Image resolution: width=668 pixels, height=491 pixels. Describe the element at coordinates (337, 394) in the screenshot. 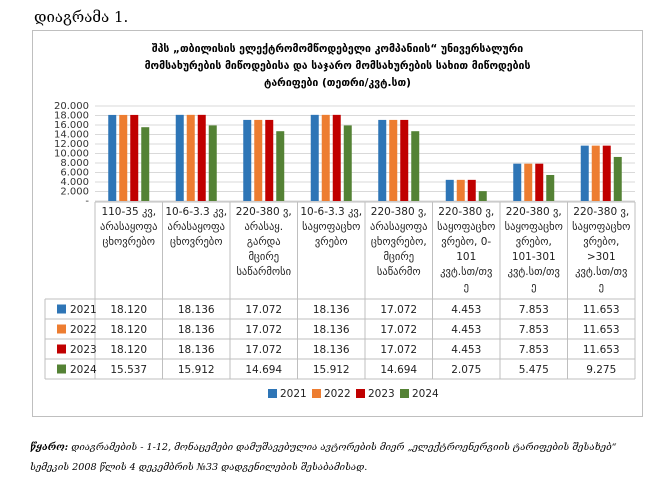

I see `legend-label: 2022` at that location.